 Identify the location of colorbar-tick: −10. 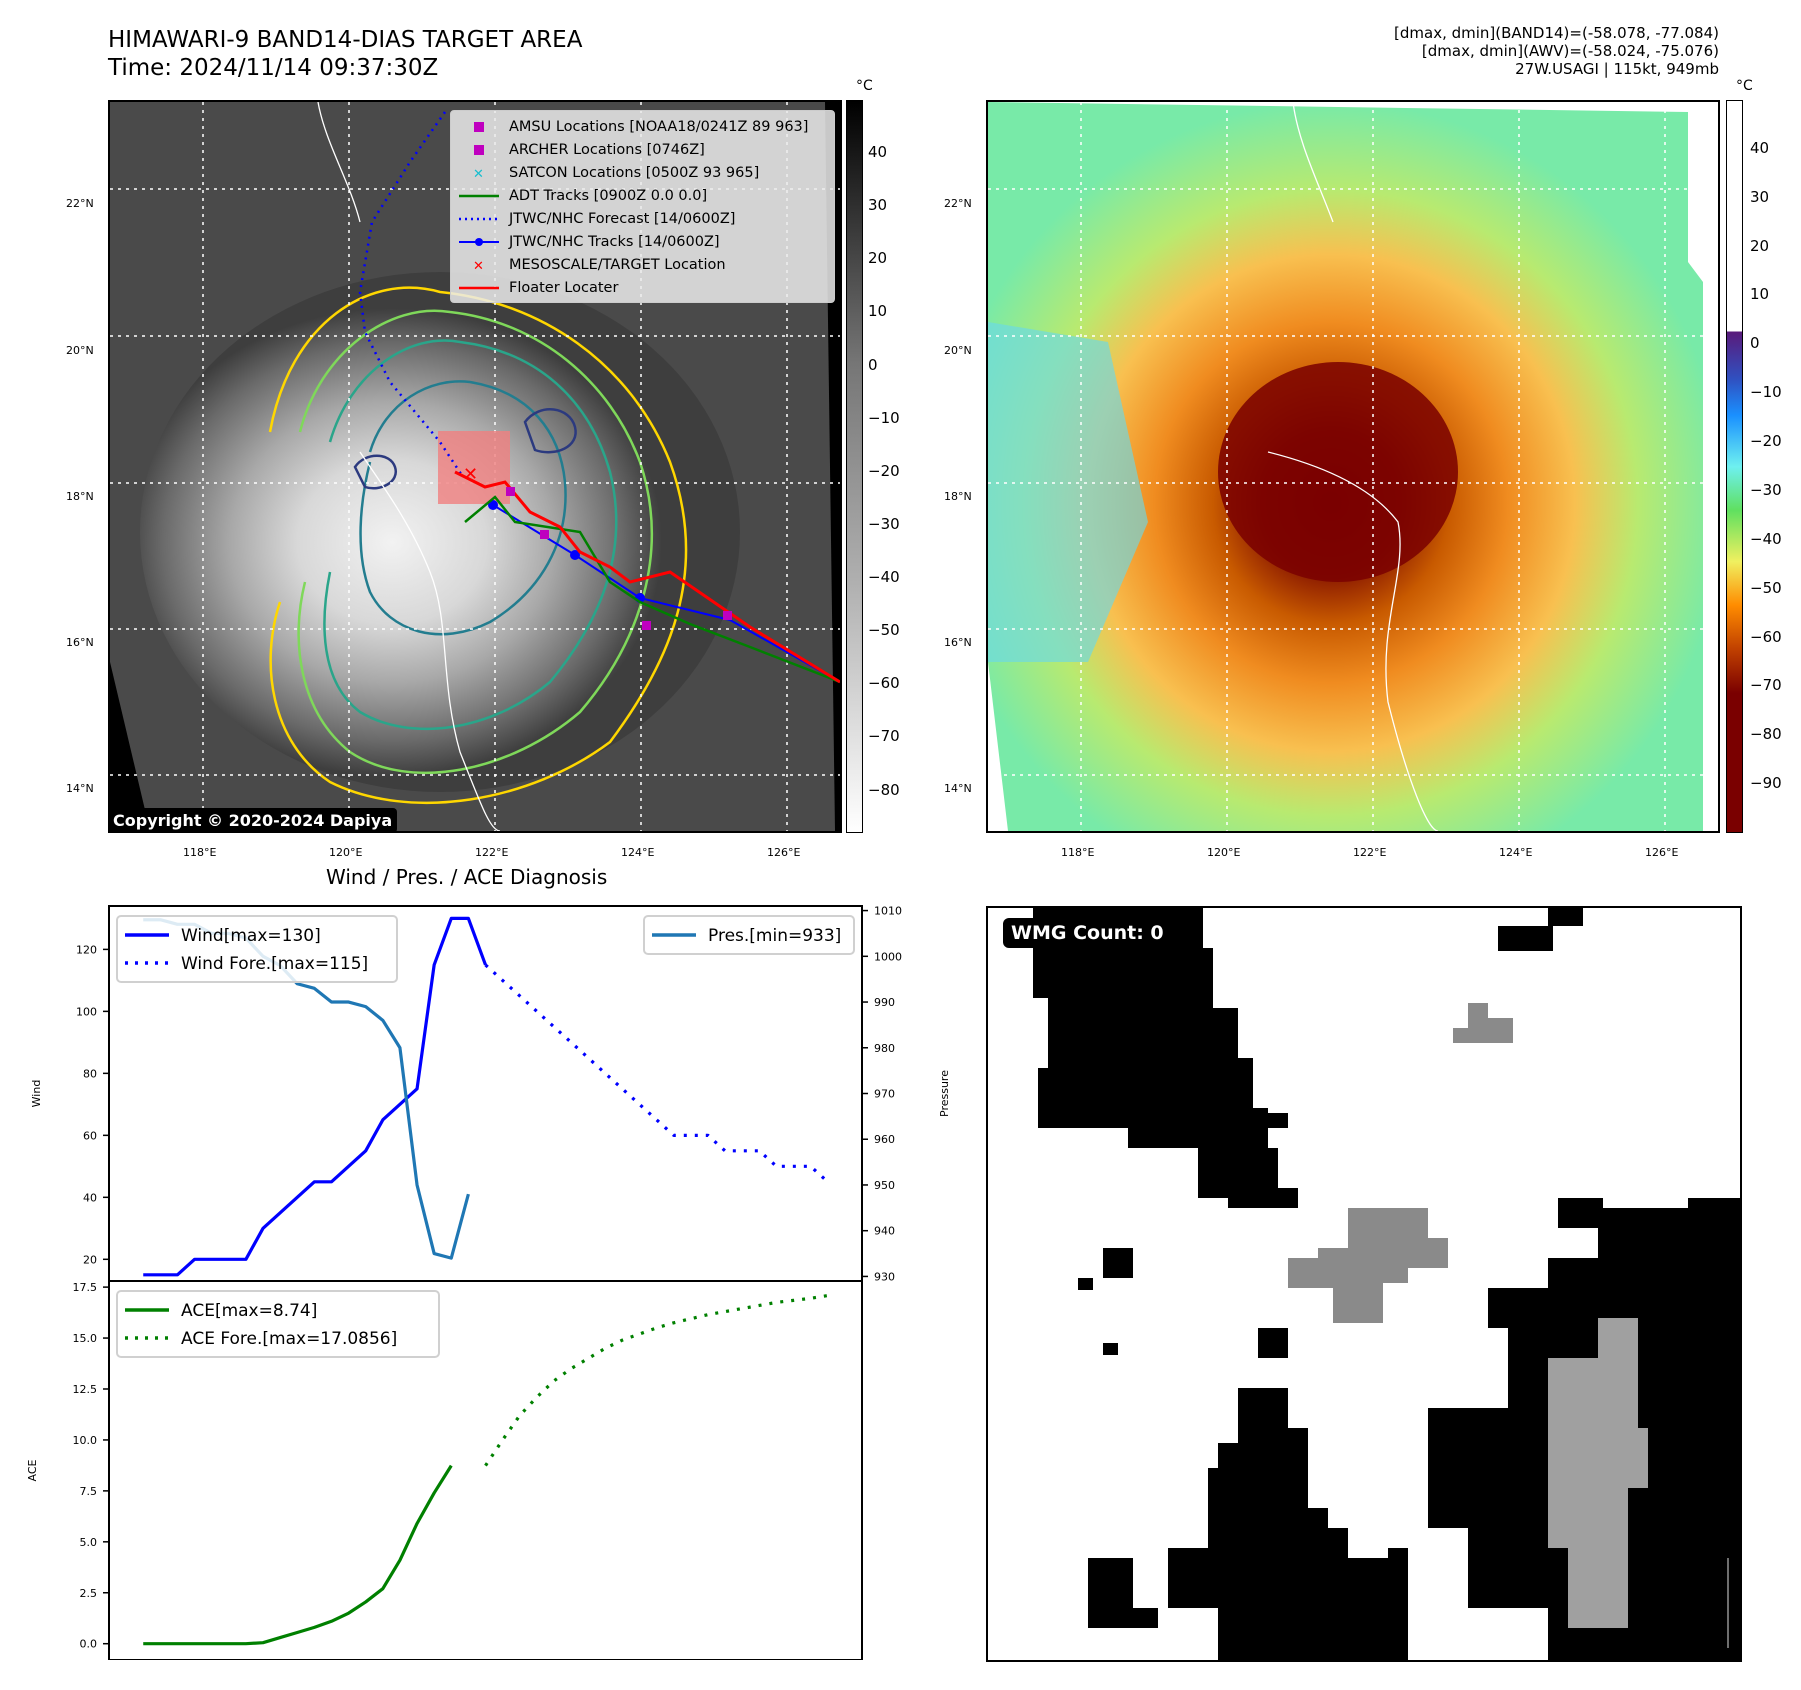
(1766, 392).